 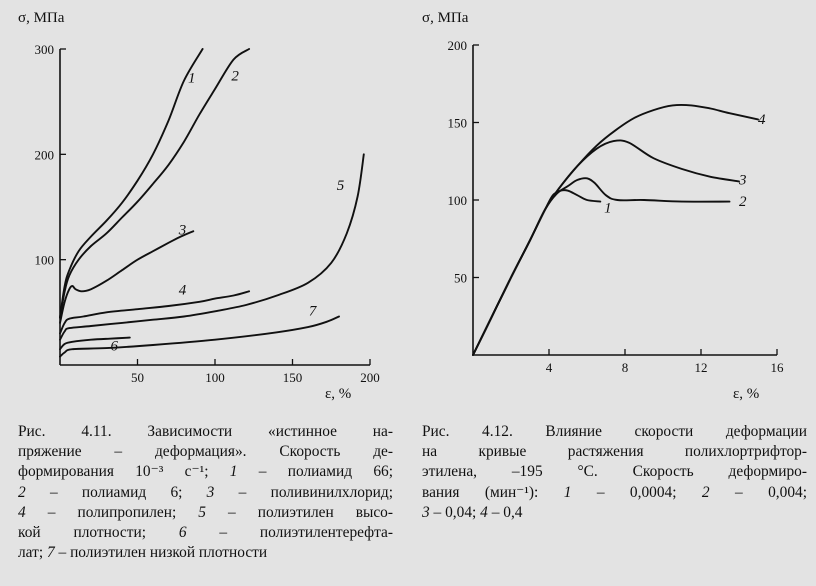 I want to click on caption-line: 4 – полипропилен; 5 – полиэтилен высо-, so click(x=205, y=512).